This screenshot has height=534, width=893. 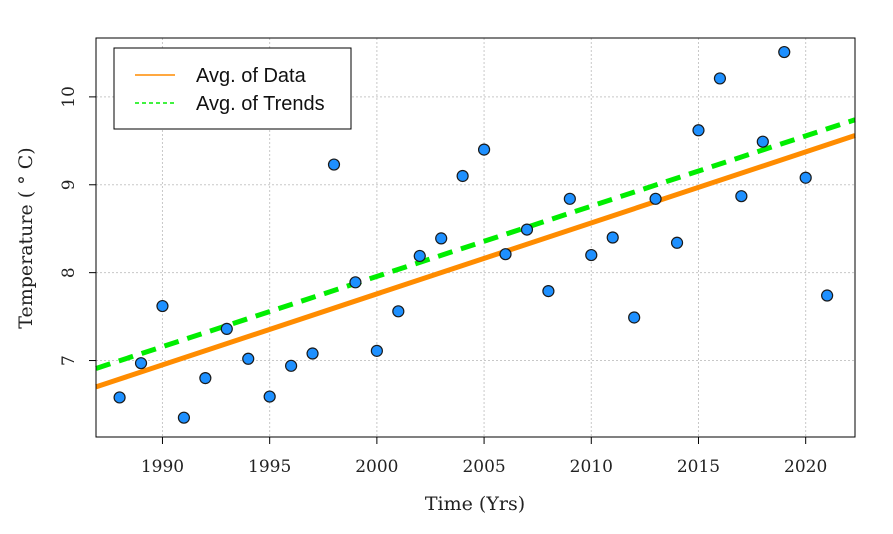 I want to click on y-axis: 7 8 9 10, so click(x=77, y=226).